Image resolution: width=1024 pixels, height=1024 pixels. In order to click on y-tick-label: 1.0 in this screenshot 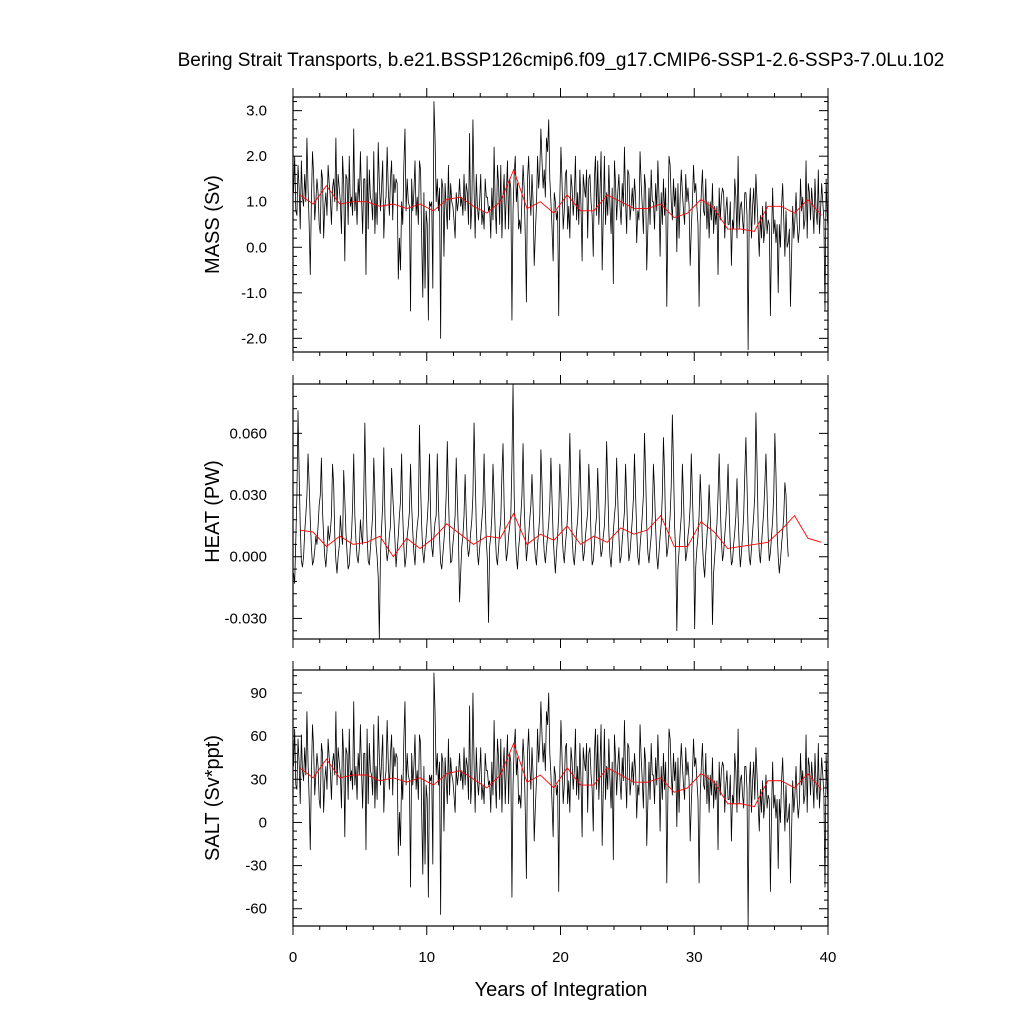, I will do `click(256, 202)`.